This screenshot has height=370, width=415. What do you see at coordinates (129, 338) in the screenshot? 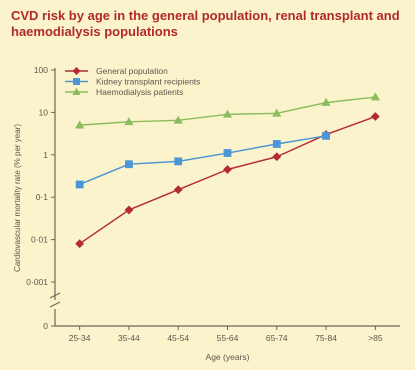
I see `x-tick-label: 35-44` at bounding box center [129, 338].